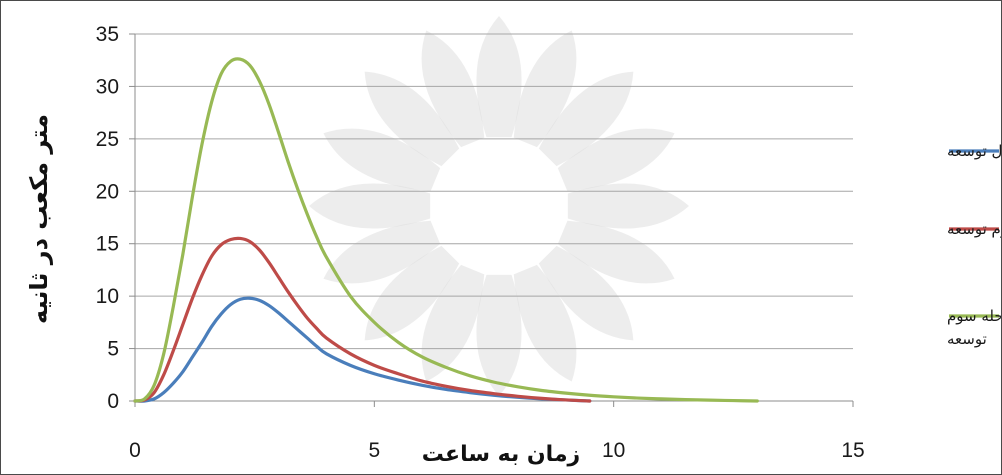 Image resolution: width=1002 pixels, height=475 pixels. What do you see at coordinates (374, 450) in the screenshot?
I see `x-tick-label: 5` at bounding box center [374, 450].